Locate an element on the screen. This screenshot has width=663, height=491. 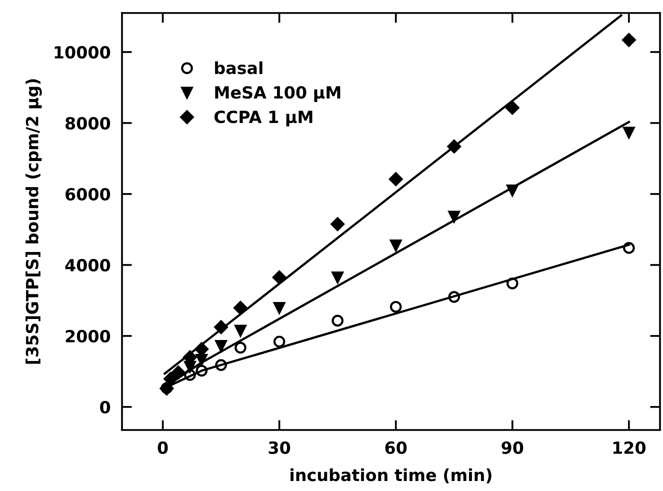
legend-label: basal is located at coordinates (238, 67).